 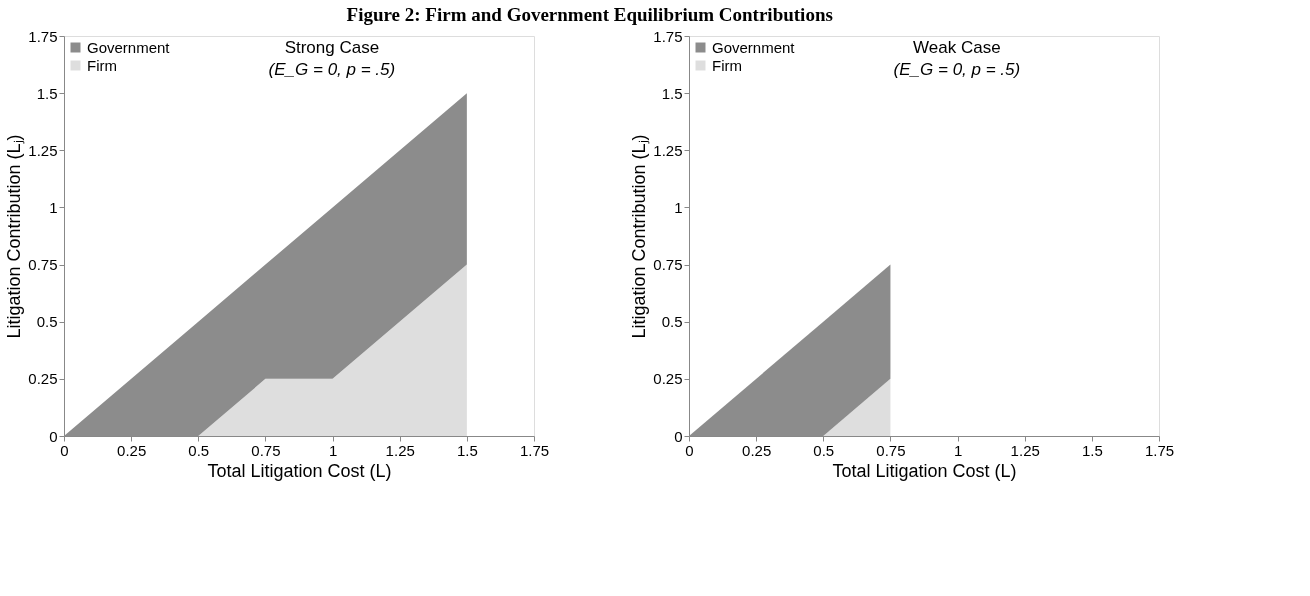 What do you see at coordinates (957, 47) in the screenshot?
I see `annotation: Weak Case` at bounding box center [957, 47].